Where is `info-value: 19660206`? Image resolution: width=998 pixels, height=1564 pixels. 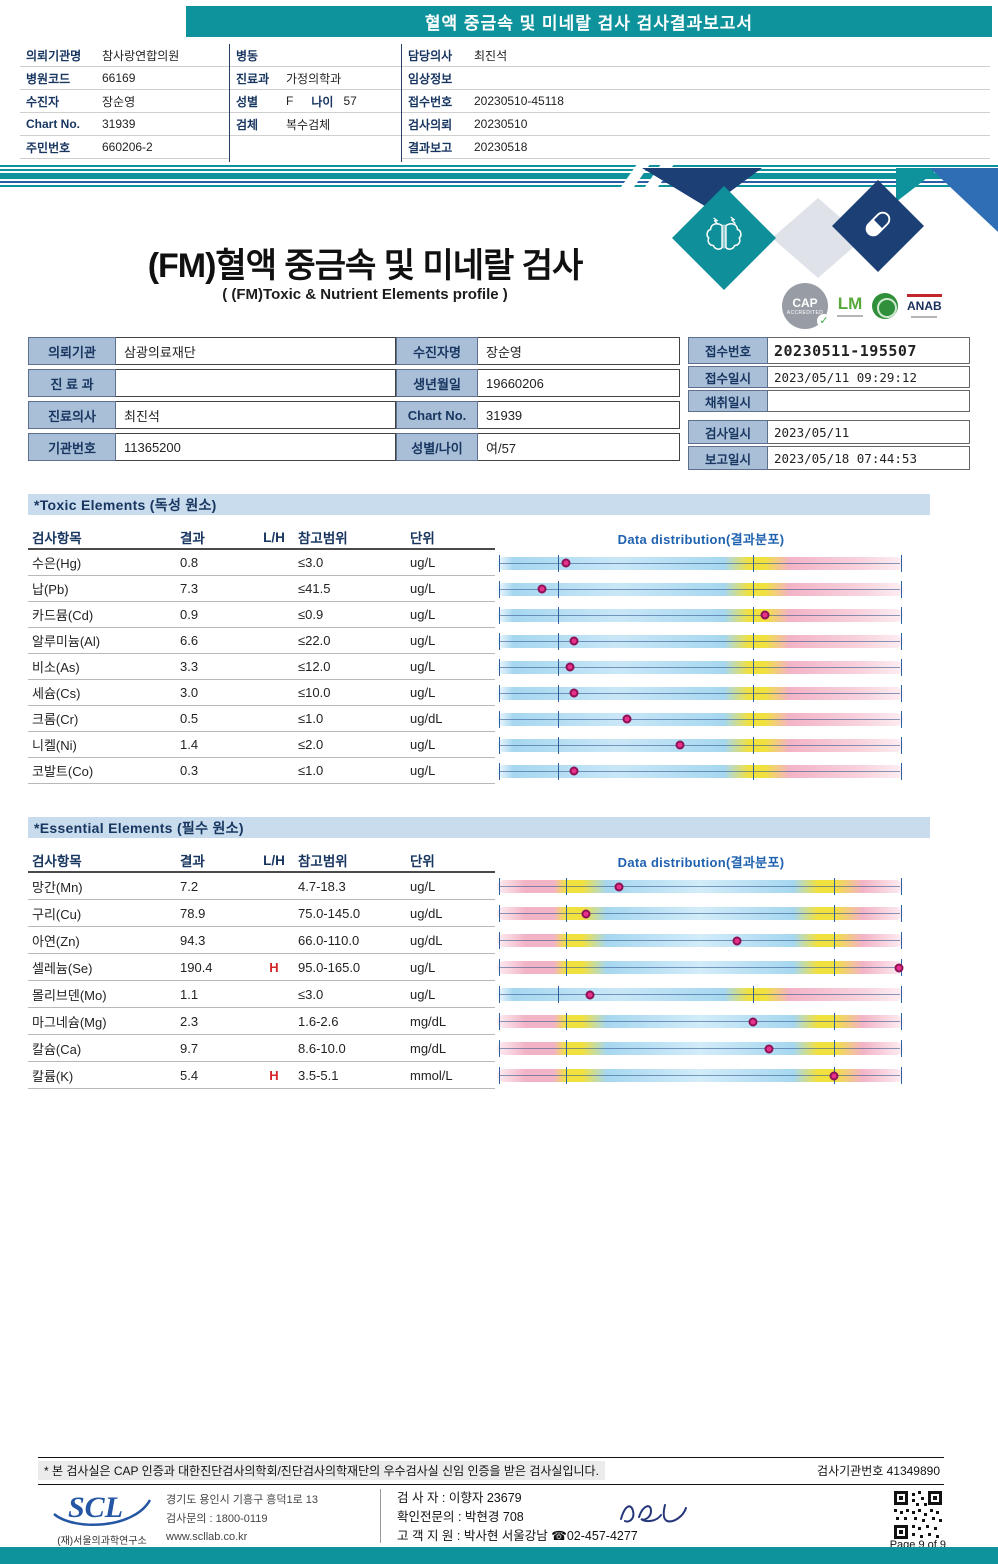 info-value: 19660206 is located at coordinates (579, 383).